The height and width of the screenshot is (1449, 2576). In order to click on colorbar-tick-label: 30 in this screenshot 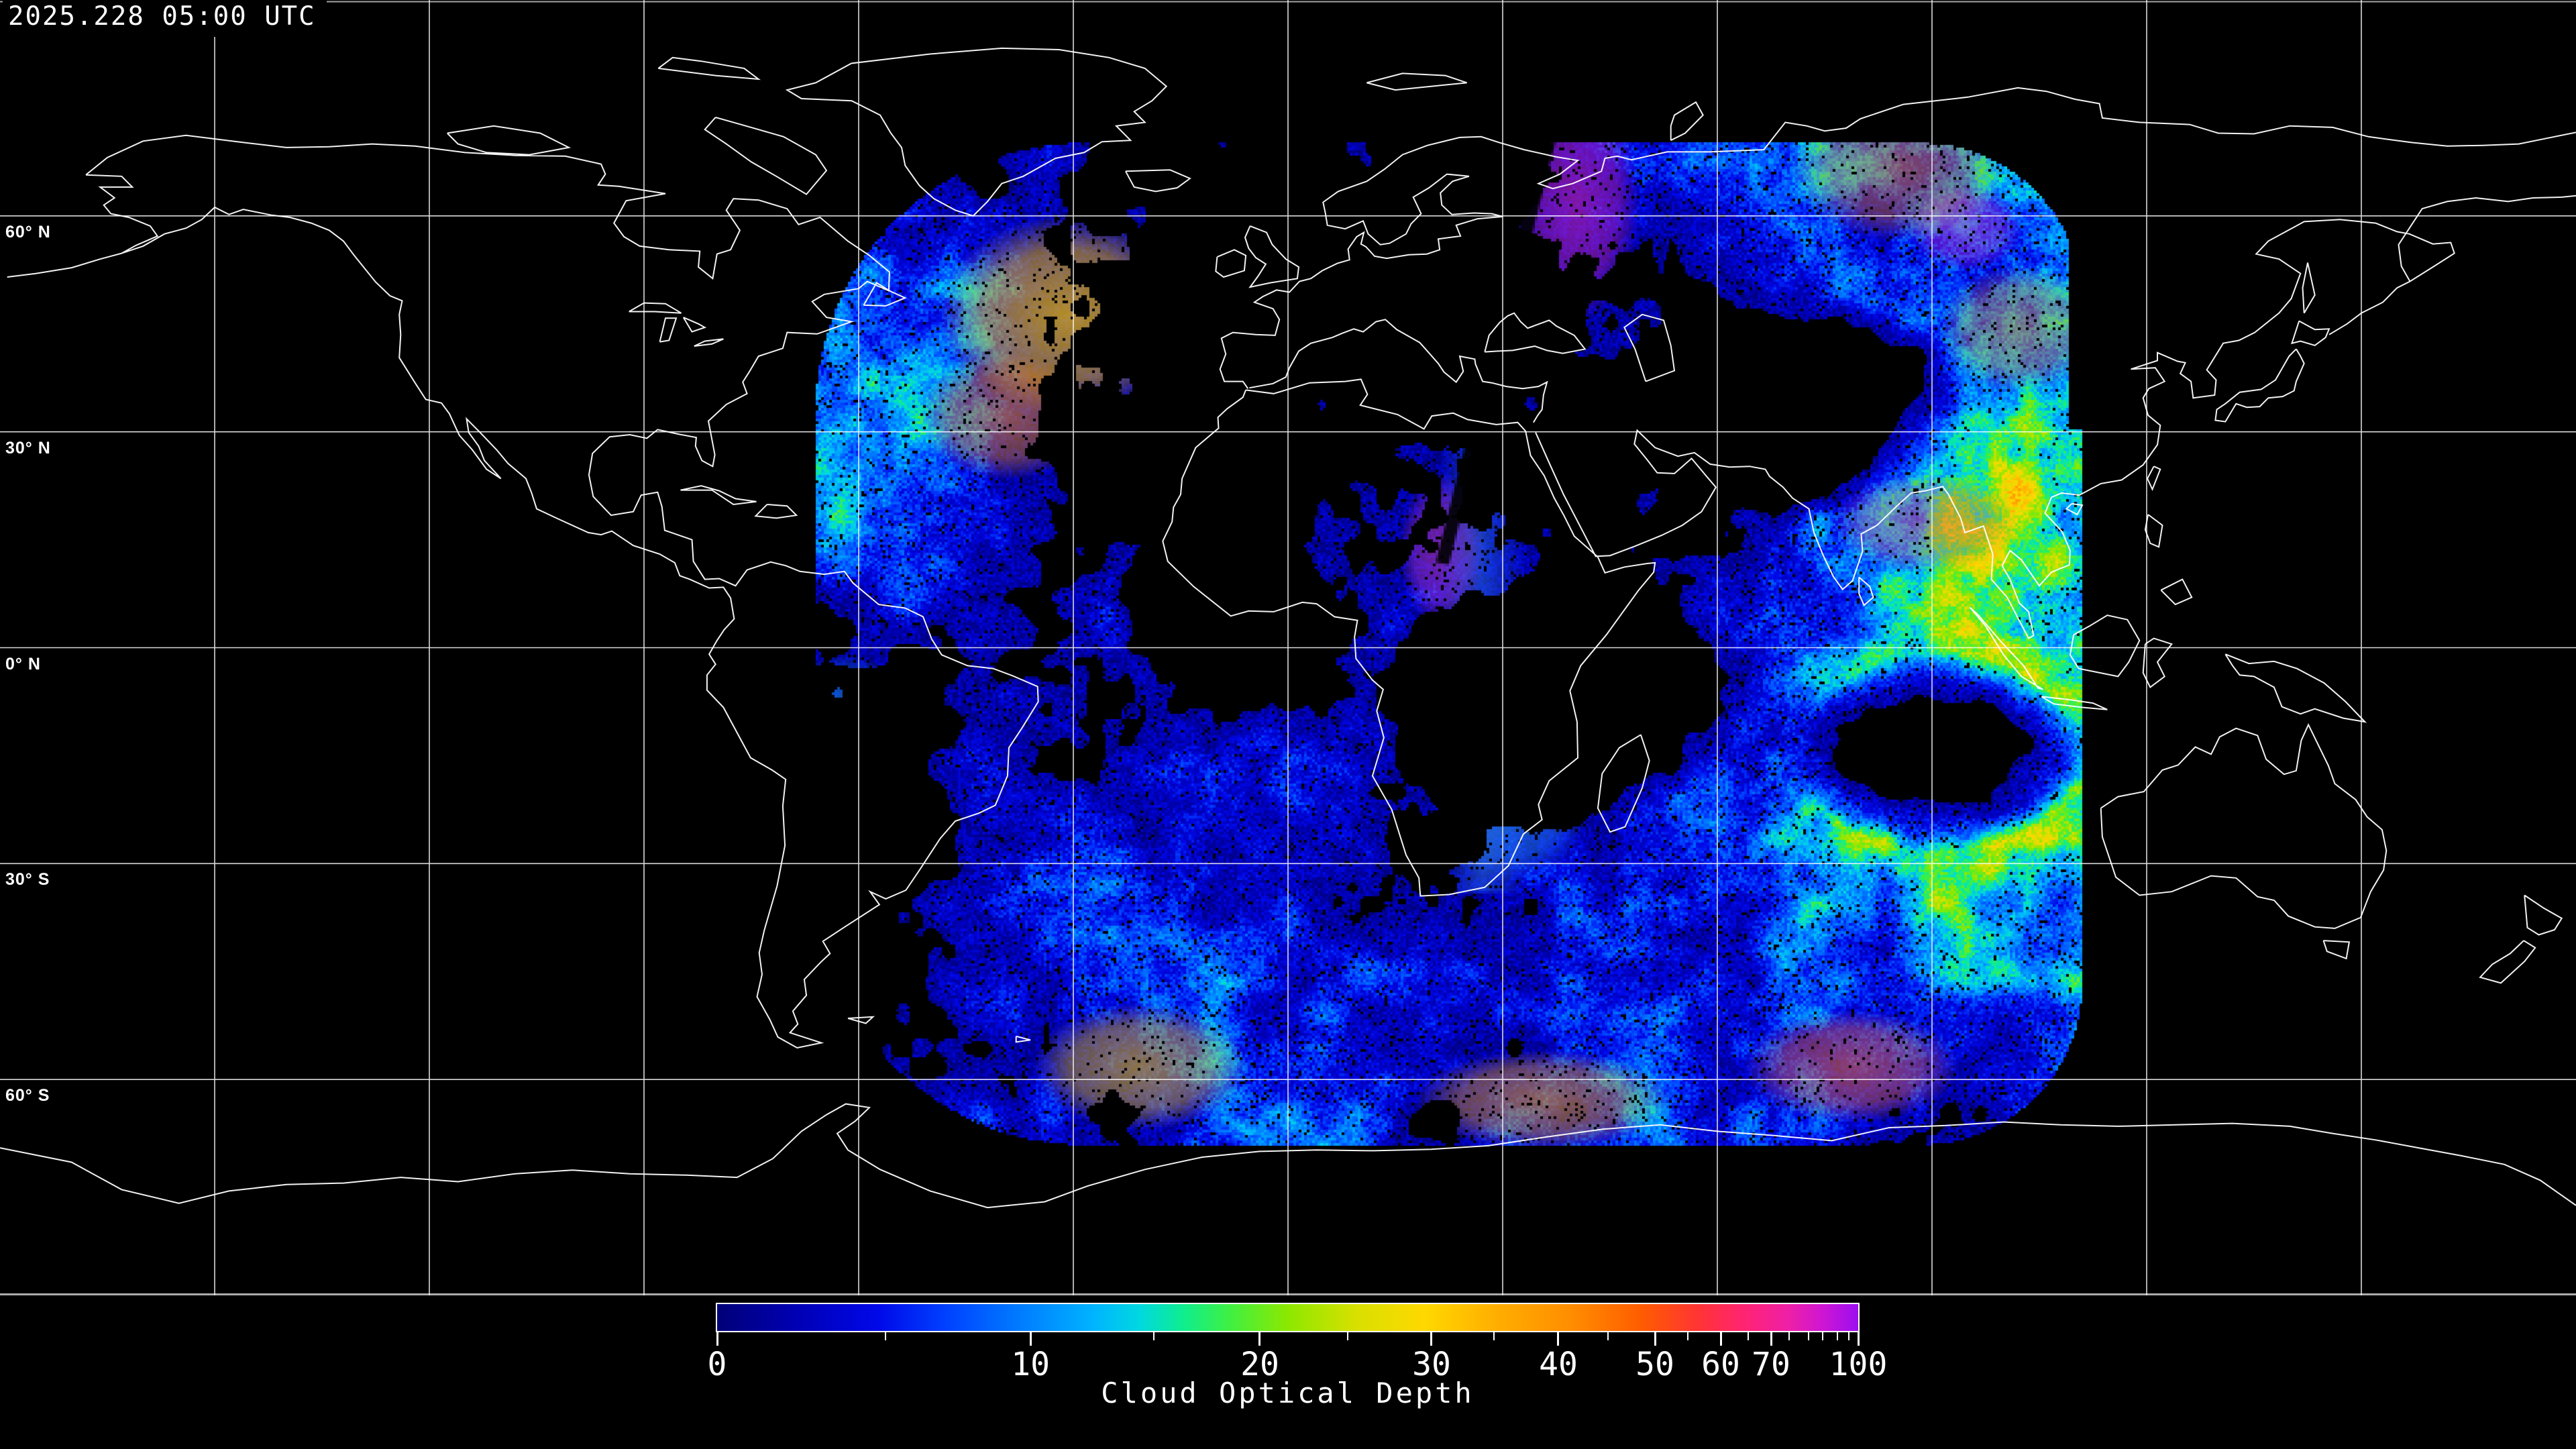, I will do `click(1431, 1364)`.